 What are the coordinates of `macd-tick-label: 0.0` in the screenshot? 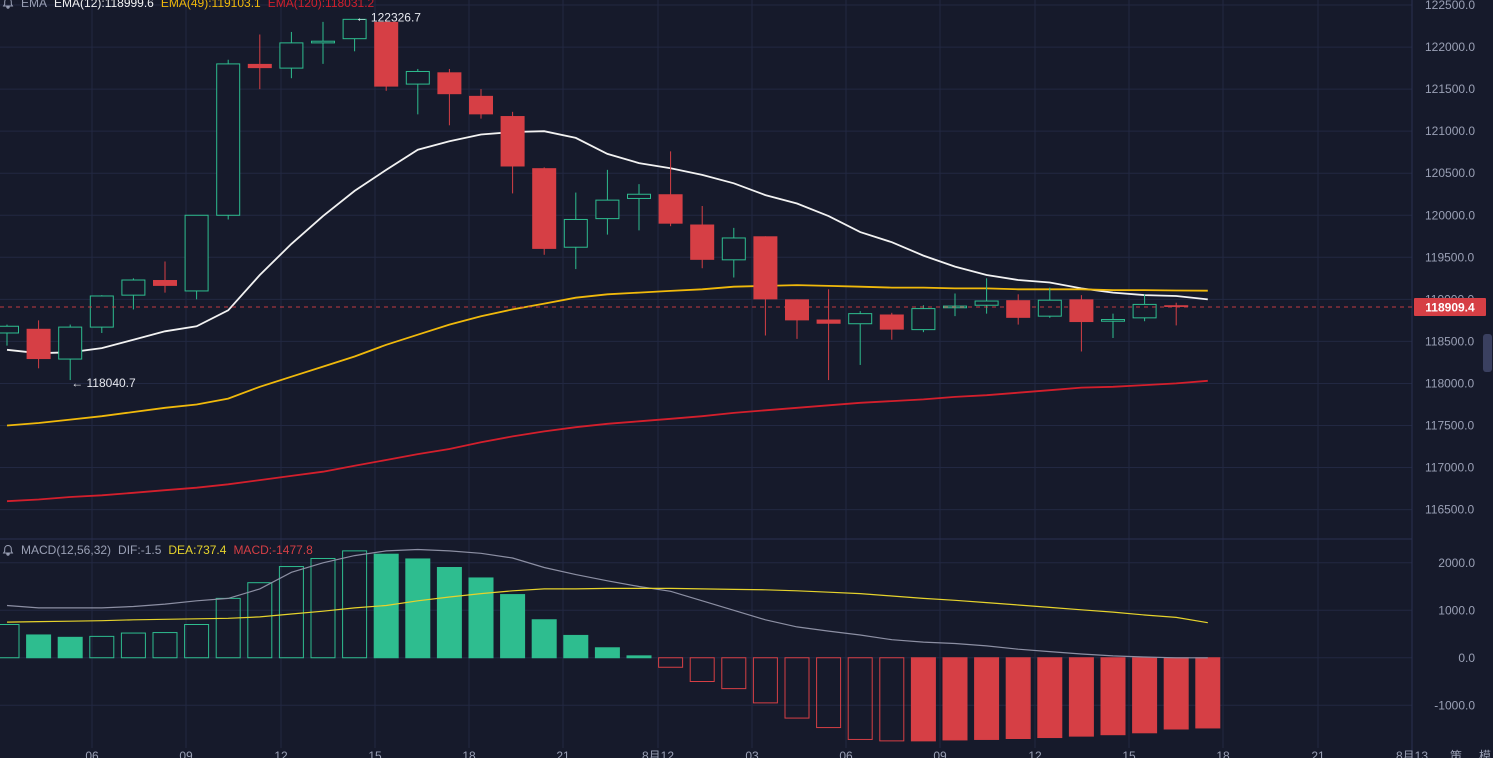 It's located at (1466, 658).